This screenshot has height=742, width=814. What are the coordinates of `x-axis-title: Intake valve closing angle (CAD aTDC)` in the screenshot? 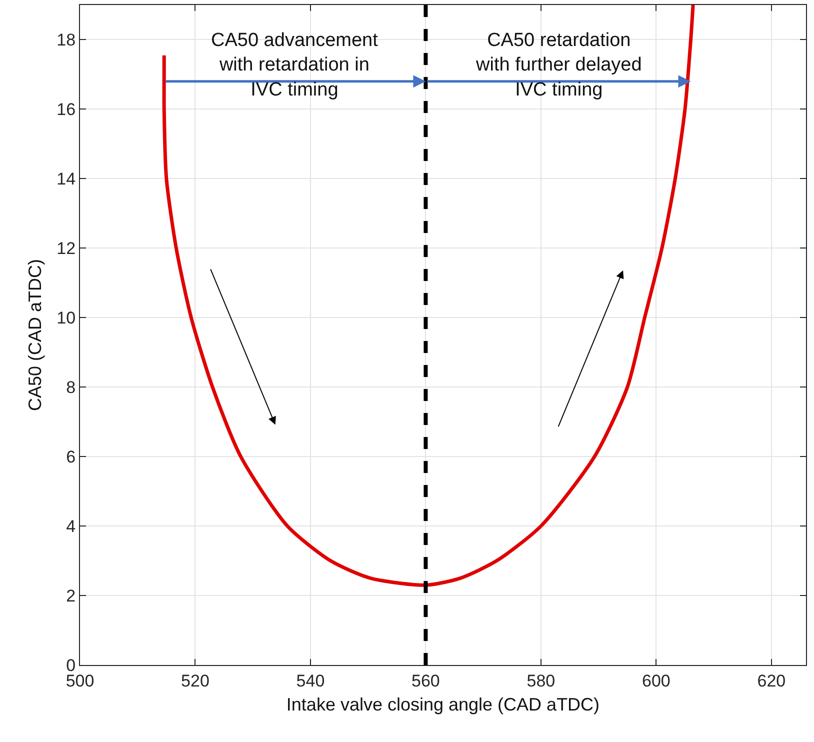 It's located at (443, 704).